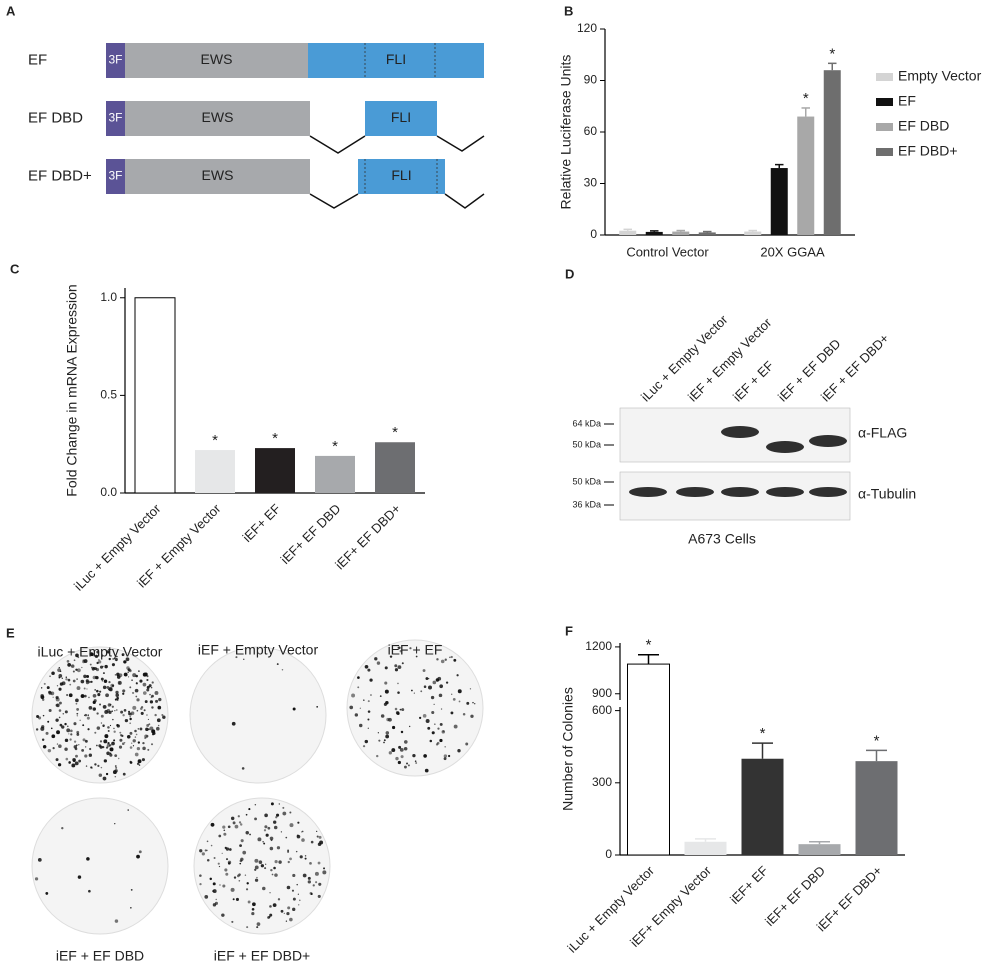 The height and width of the screenshot is (966, 991). I want to click on y-axis-title: Relative Luciferase Units, so click(566, 132).